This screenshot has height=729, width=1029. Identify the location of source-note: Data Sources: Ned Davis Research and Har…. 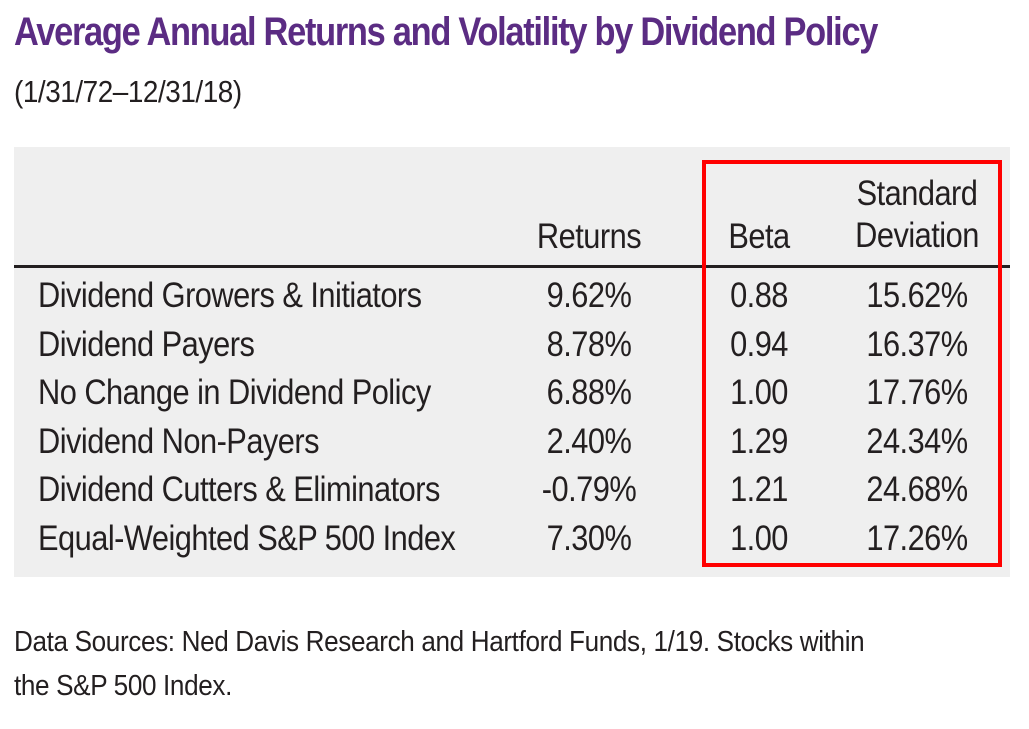
(439, 664).